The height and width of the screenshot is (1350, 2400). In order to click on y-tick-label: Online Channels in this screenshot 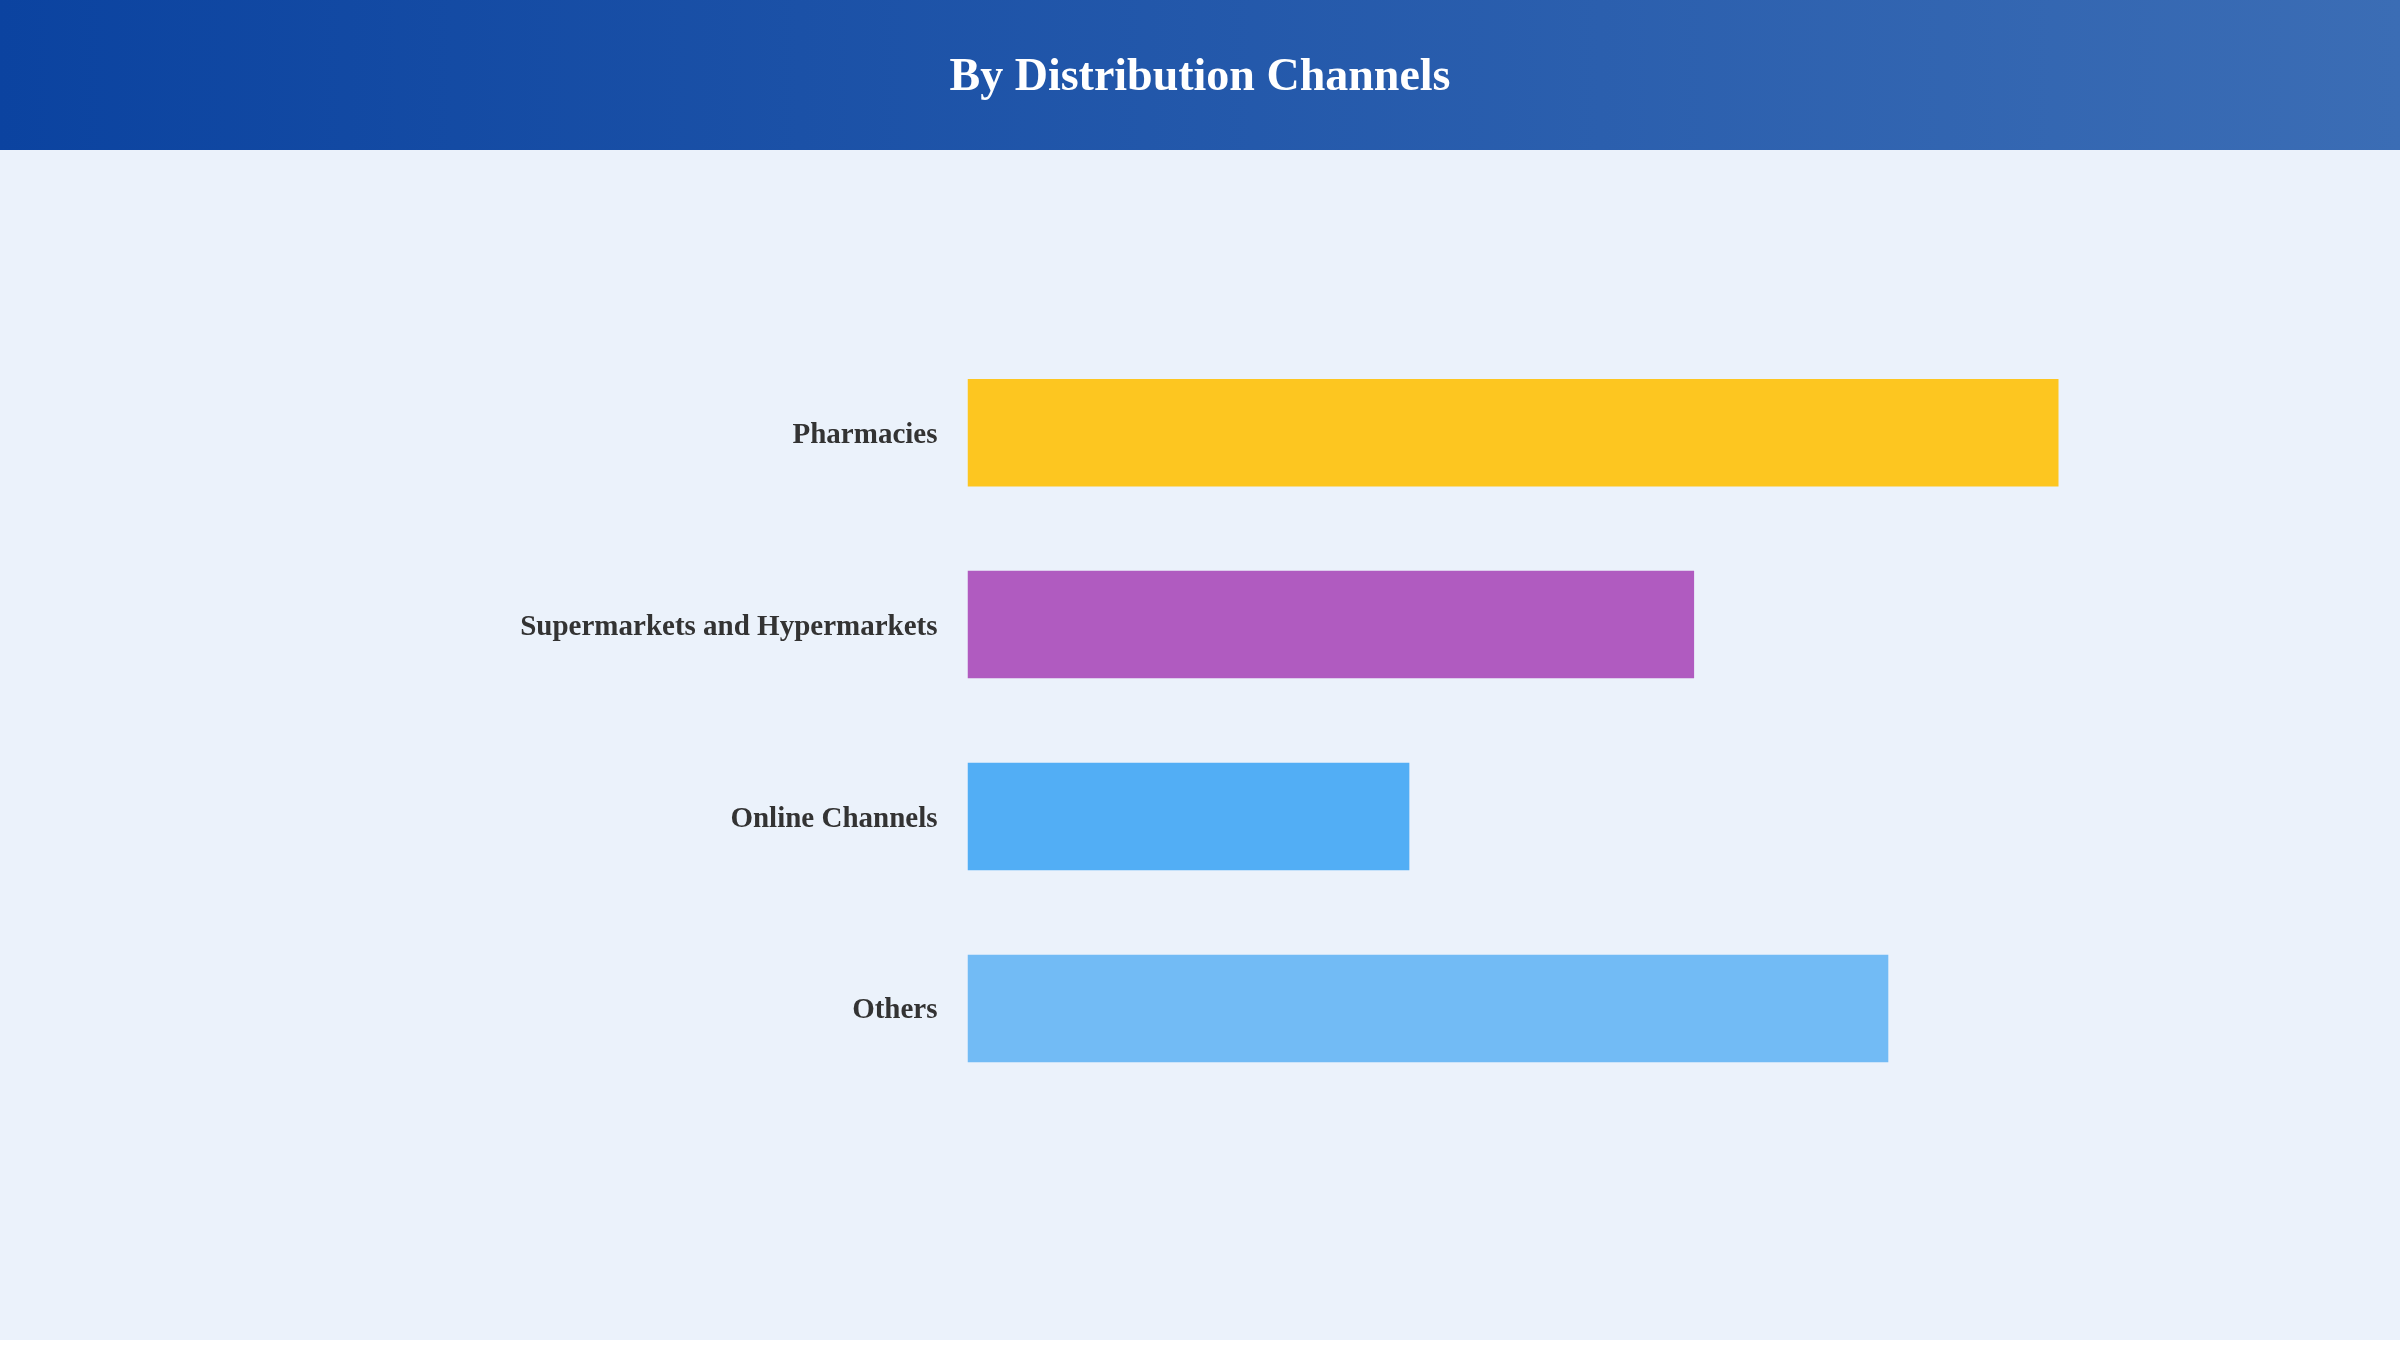, I will do `click(834, 816)`.